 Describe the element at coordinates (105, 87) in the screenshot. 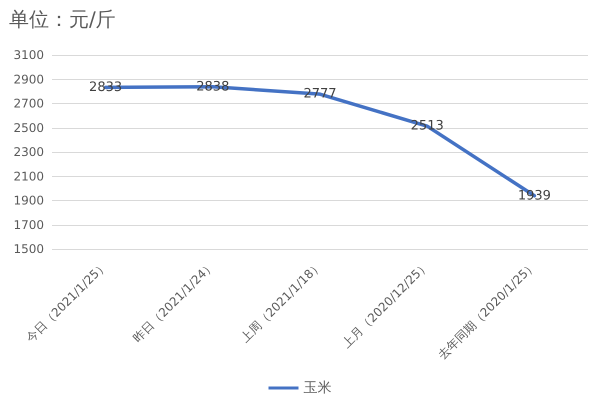

I see `data-label: 2833` at that location.